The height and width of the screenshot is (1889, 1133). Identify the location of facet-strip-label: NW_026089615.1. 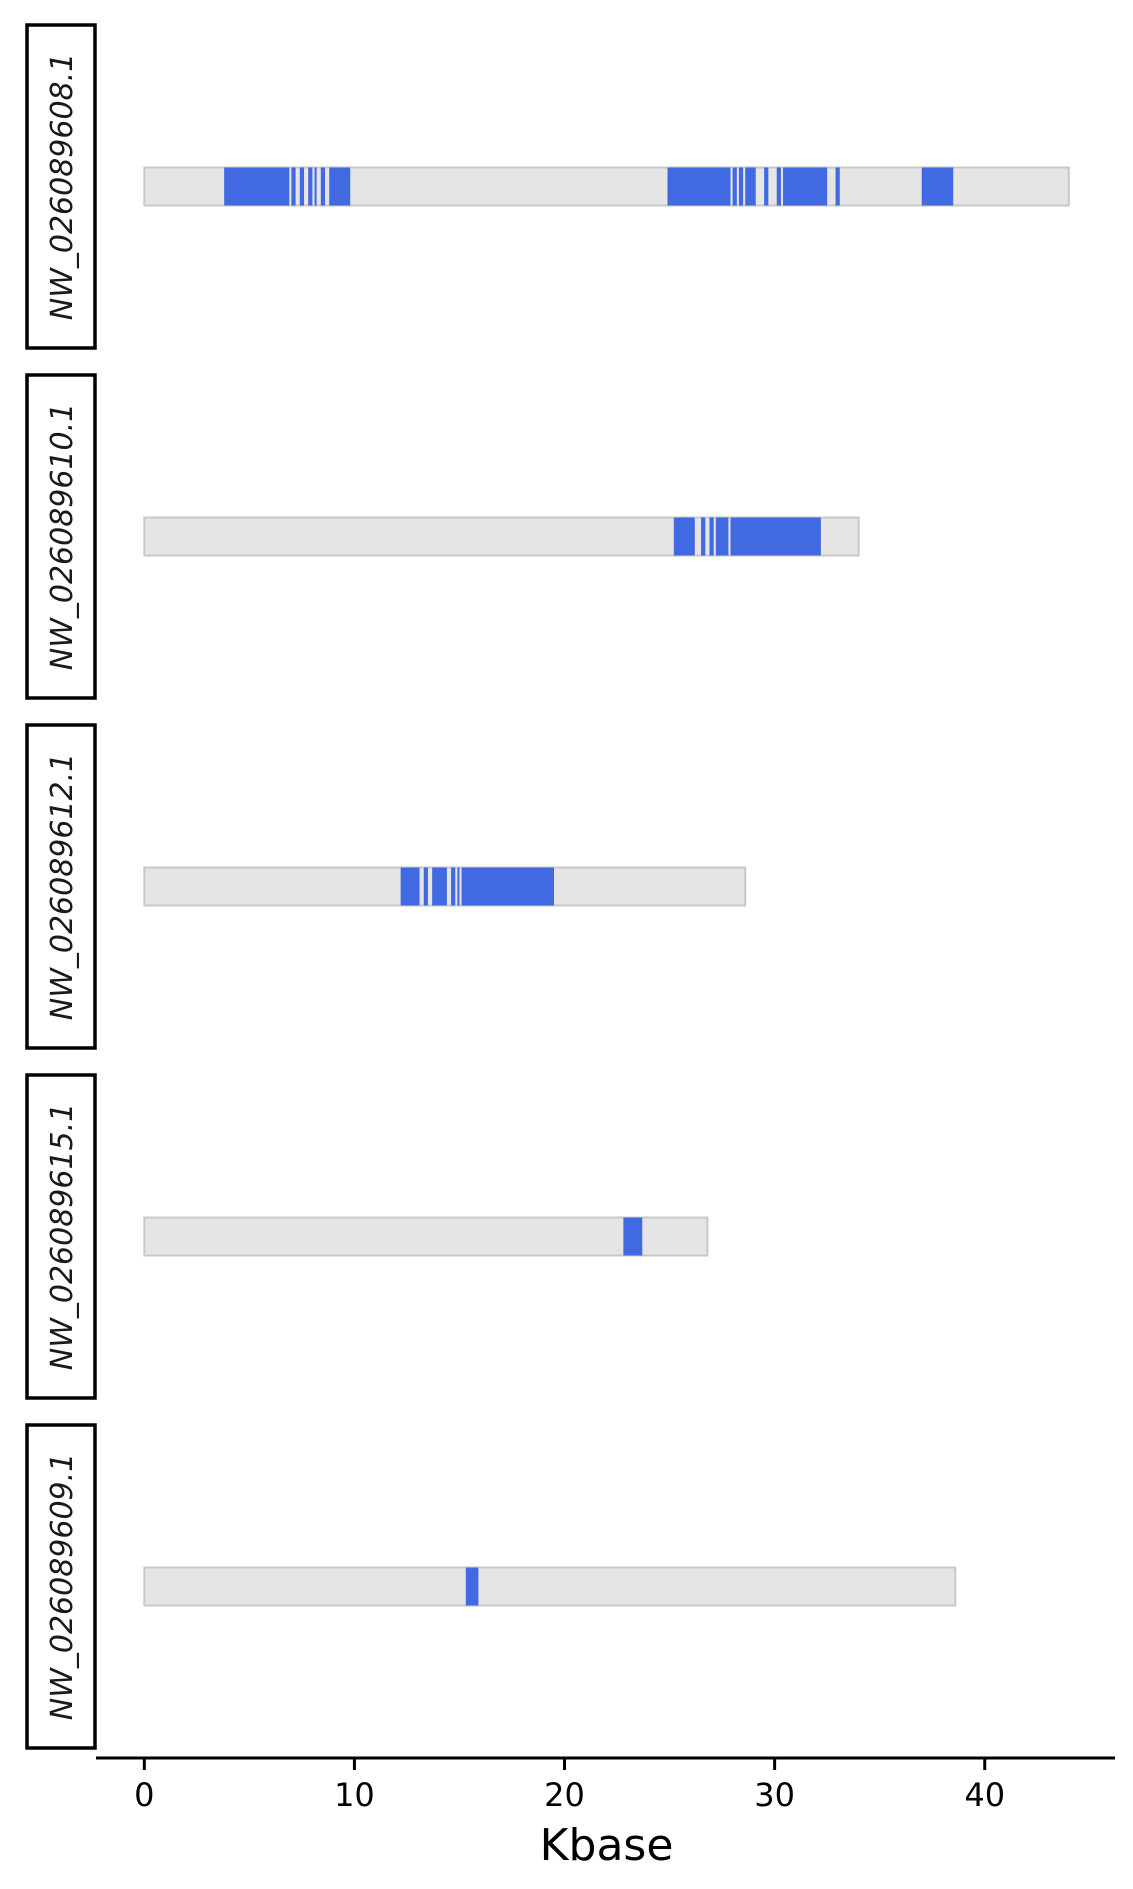
(62, 1237).